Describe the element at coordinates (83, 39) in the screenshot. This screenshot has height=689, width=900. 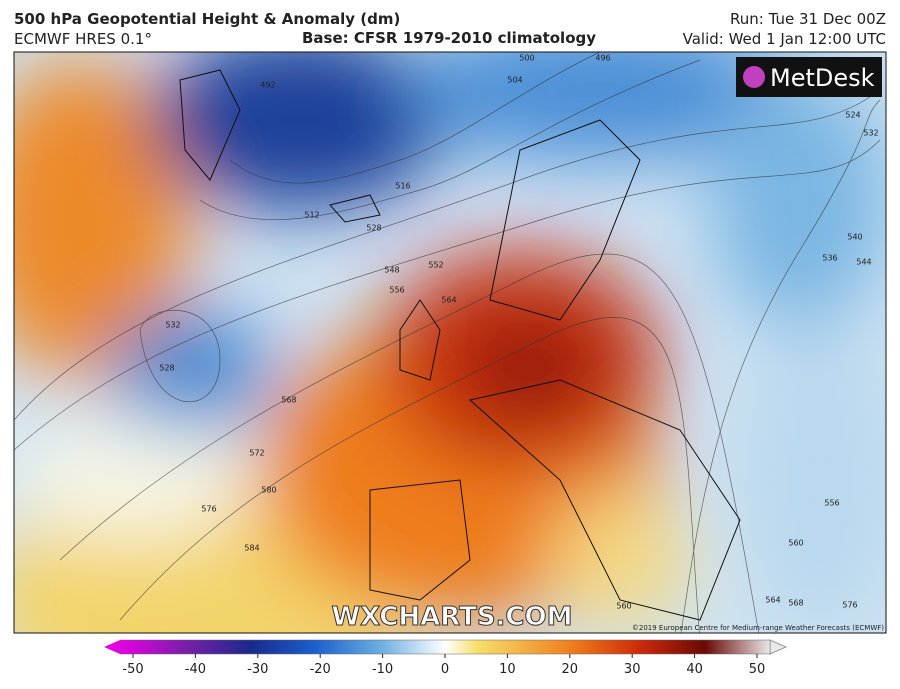
I see `model: ECMWF HRES 0.1°` at that location.